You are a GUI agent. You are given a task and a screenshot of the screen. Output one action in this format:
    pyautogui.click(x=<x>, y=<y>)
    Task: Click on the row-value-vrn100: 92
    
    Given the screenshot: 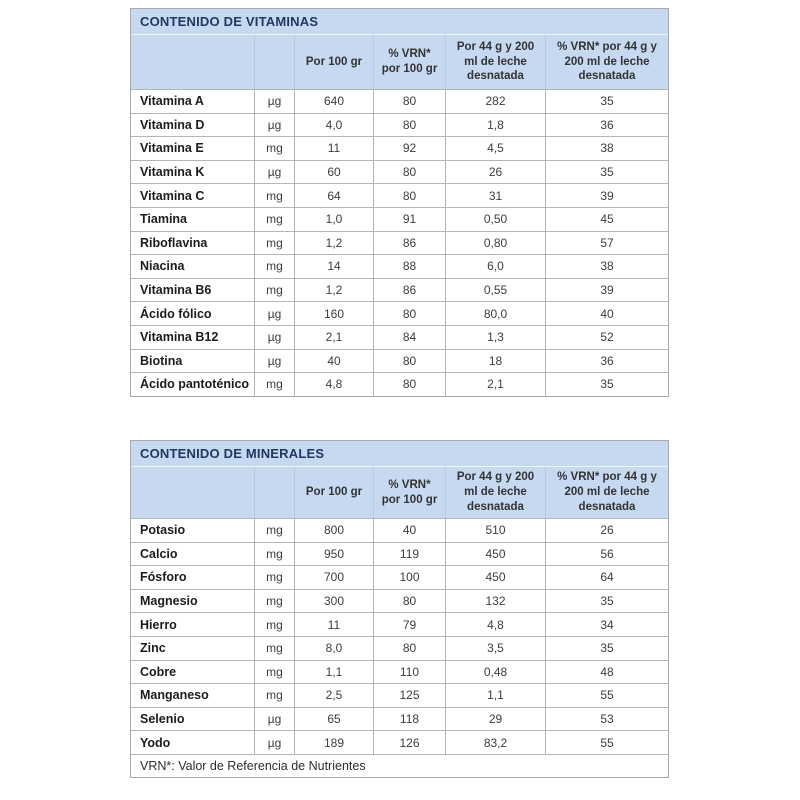 What is the action you would take?
    pyautogui.click(x=409, y=148)
    